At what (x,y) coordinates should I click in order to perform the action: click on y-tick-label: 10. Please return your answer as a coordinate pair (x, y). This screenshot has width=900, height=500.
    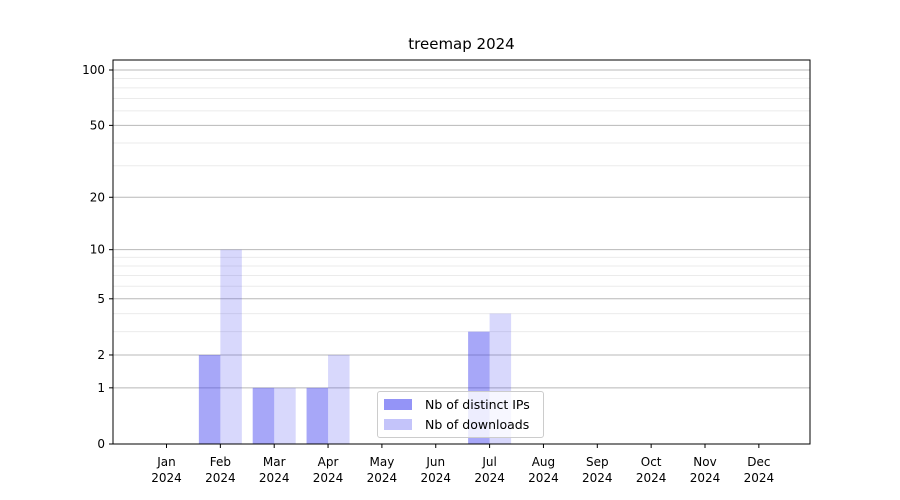
    Looking at the image, I should click on (97, 250).